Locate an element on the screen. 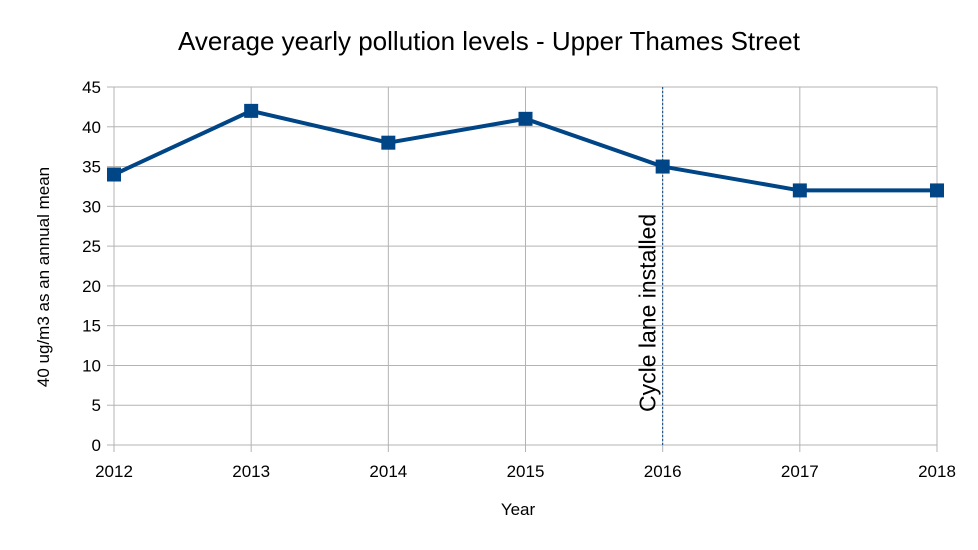  y-tick-labels: 0 5 10 15 20 25 30 35 40 45 is located at coordinates (91, 266).